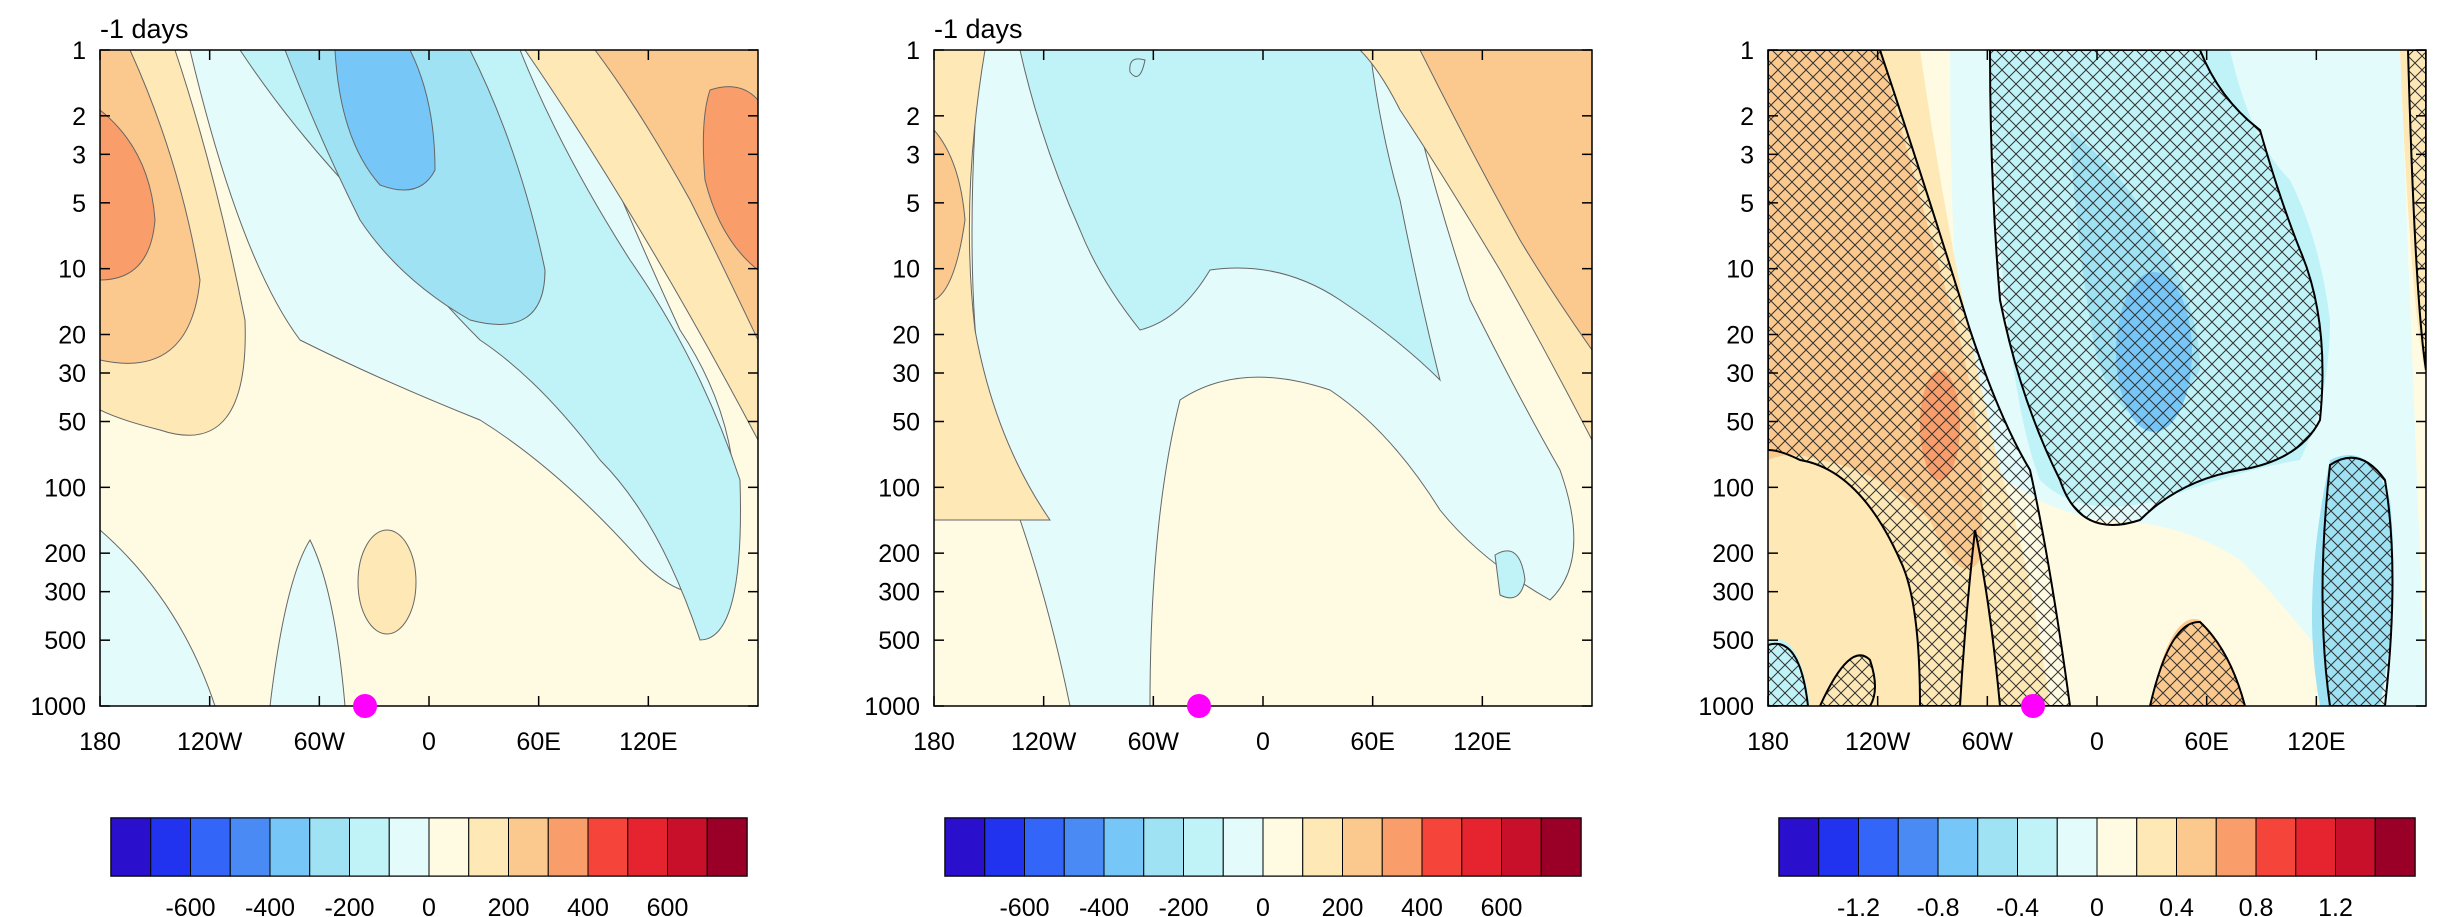 The width and height of the screenshot is (2444, 917). What do you see at coordinates (2416, 210) in the screenshot?
I see `panel-3-hatch-right-edge` at bounding box center [2416, 210].